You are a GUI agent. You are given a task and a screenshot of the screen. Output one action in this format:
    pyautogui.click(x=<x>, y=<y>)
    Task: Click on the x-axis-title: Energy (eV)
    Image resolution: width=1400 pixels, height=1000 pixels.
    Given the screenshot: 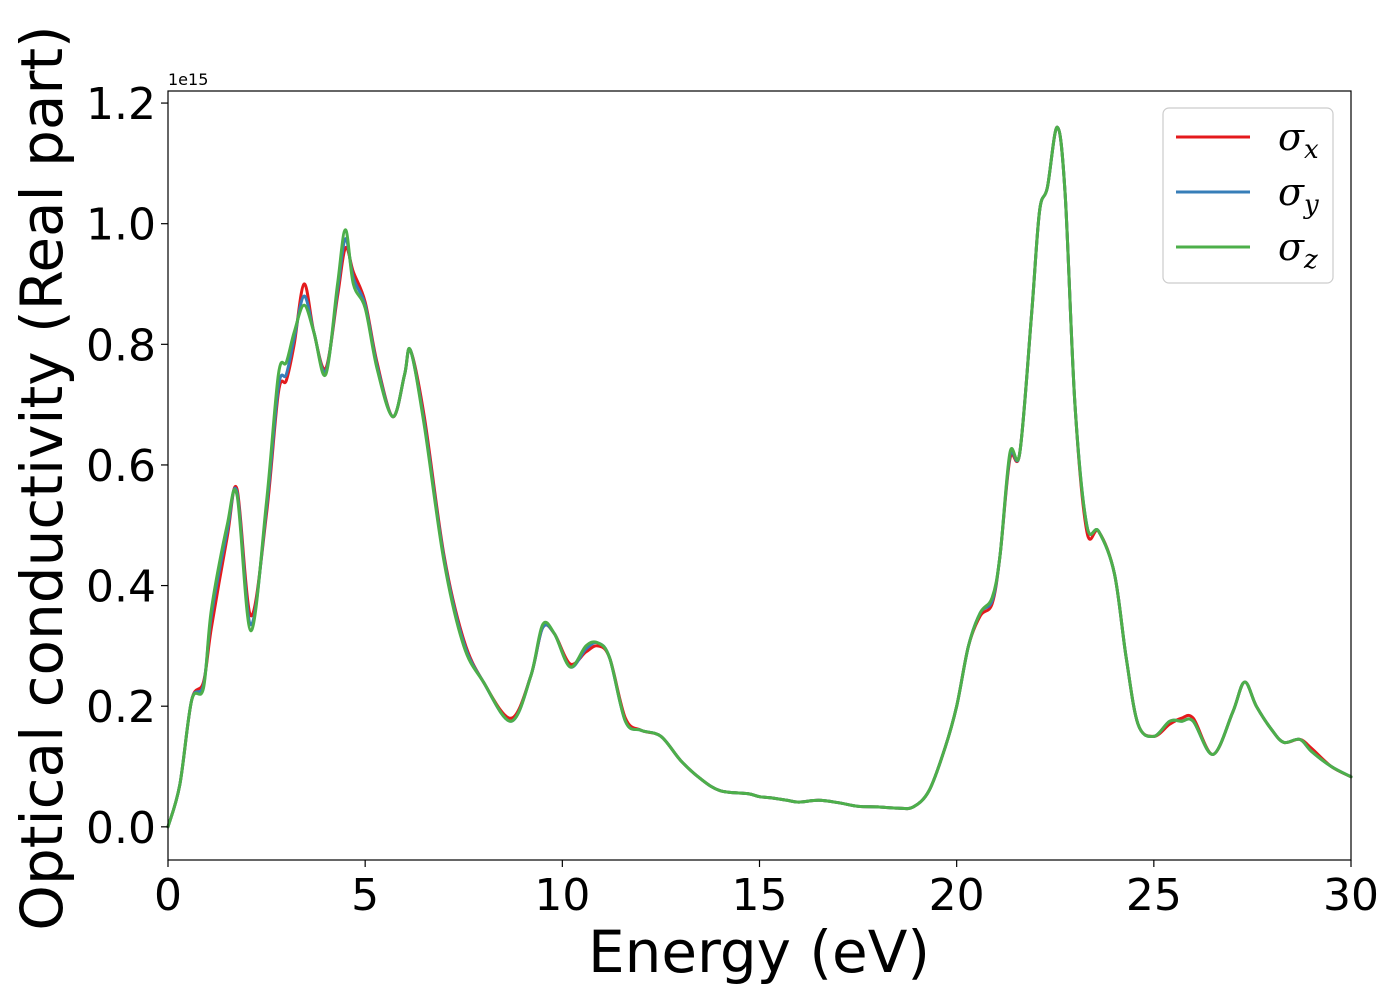 What is the action you would take?
    pyautogui.click(x=759, y=952)
    